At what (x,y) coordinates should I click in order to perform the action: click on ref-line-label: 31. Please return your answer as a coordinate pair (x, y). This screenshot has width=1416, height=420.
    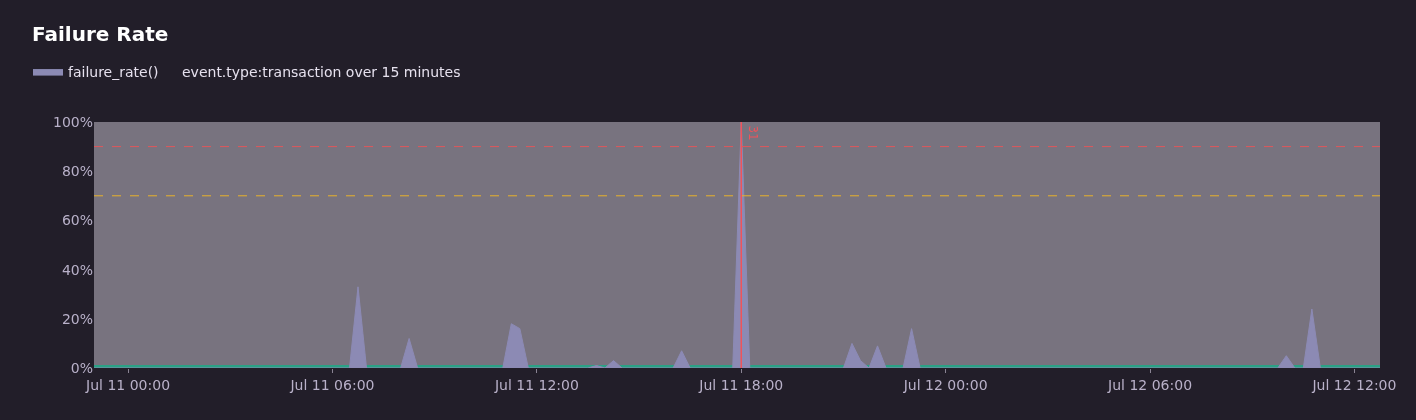
    Looking at the image, I should click on (753, 133).